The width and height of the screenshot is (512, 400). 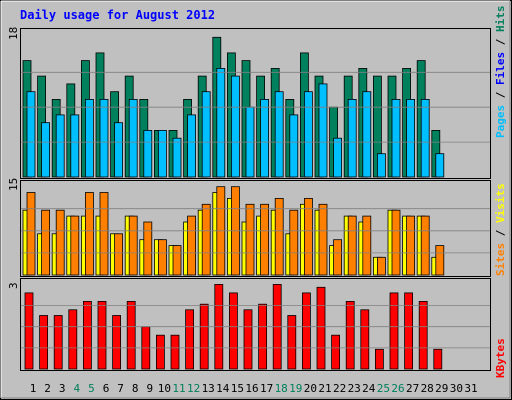 I want to click on legend-sites: Sites, so click(x=500, y=259).